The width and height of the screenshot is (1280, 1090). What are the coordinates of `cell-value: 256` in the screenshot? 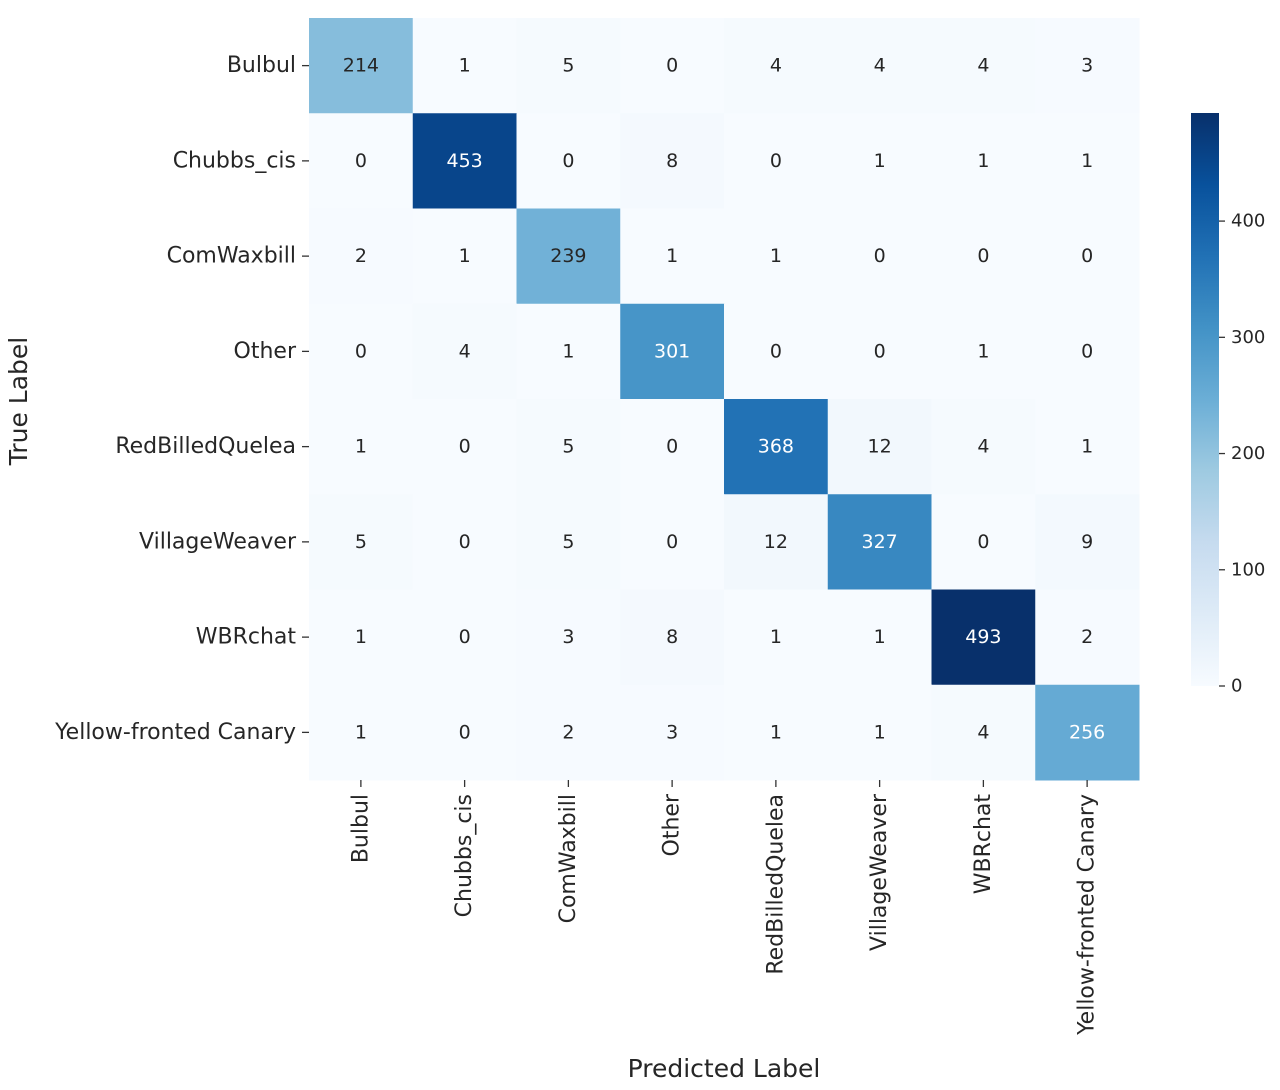 It's located at (1087, 732).